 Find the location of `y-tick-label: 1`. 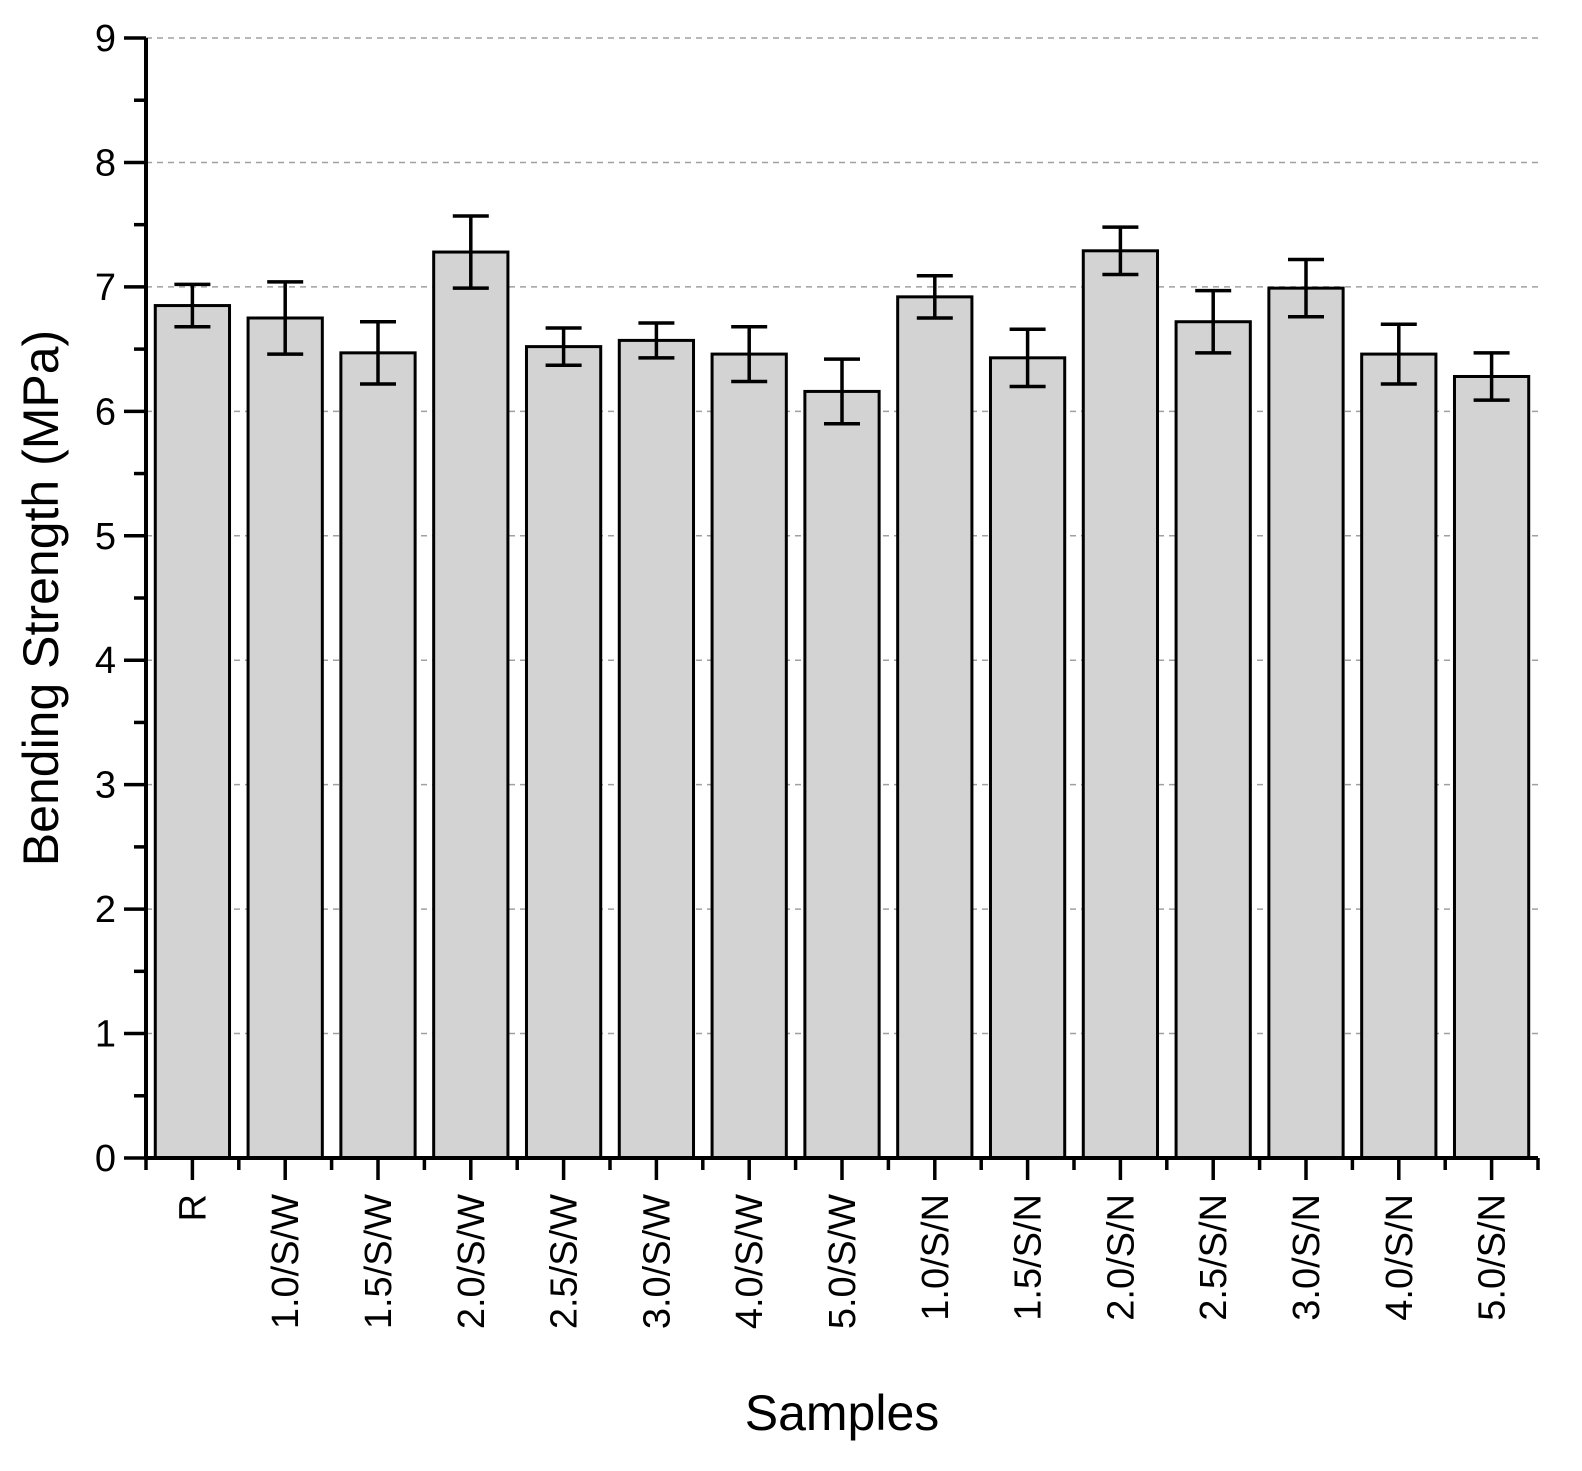

y-tick-label: 1 is located at coordinates (105, 1035).